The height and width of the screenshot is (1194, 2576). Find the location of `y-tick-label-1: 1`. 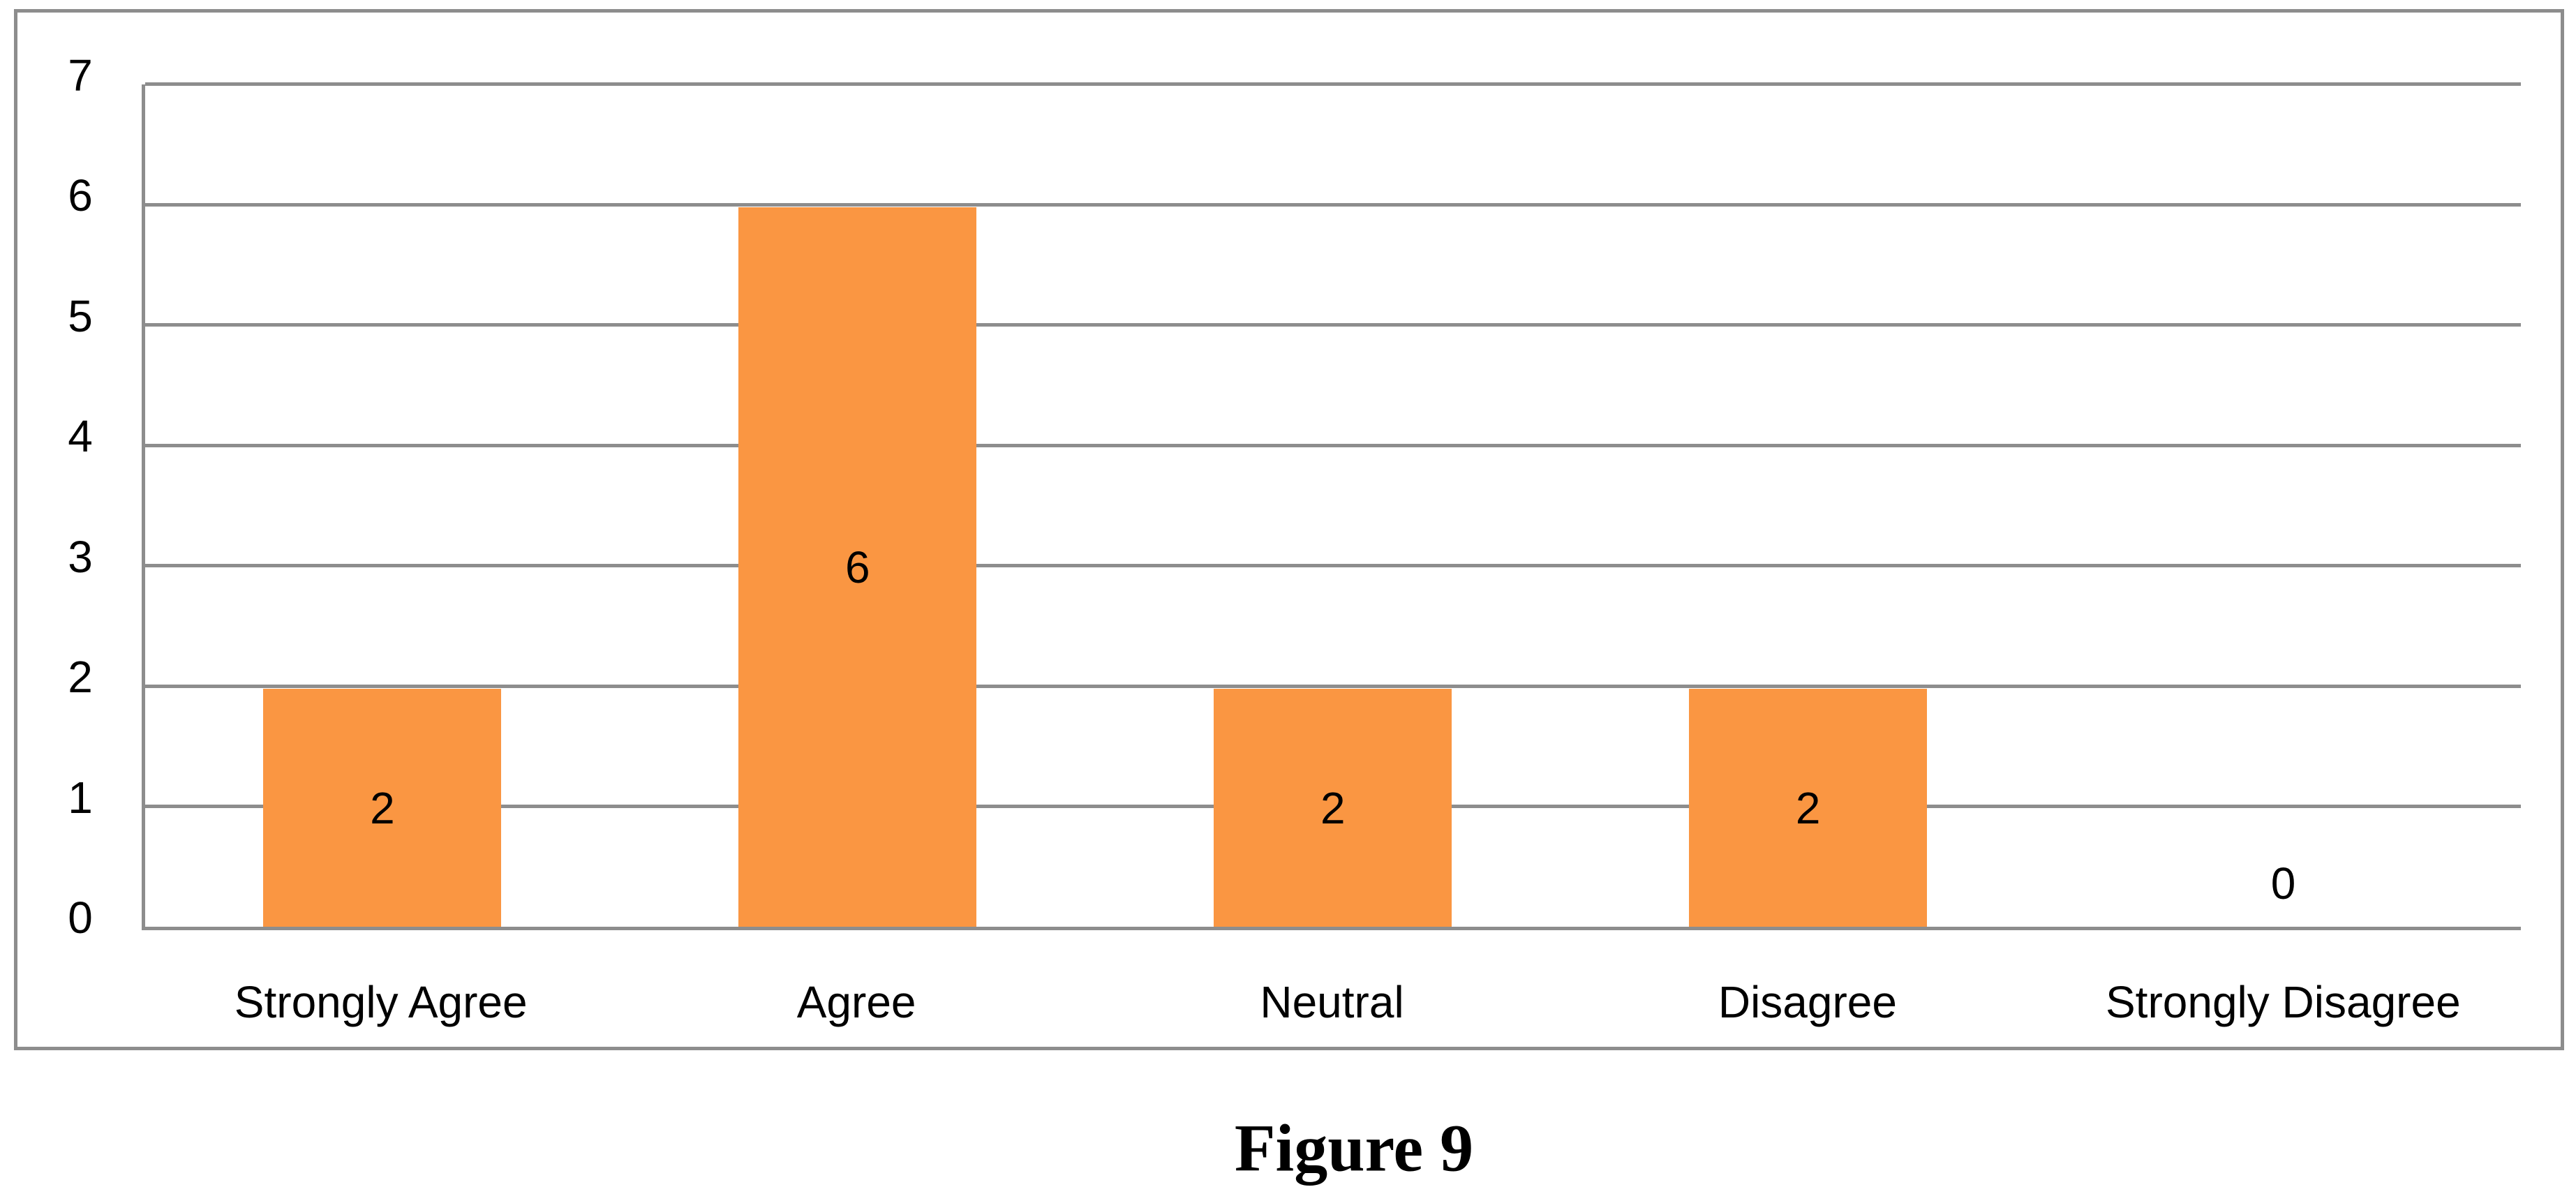

y-tick-label-1: 1 is located at coordinates (80, 798).